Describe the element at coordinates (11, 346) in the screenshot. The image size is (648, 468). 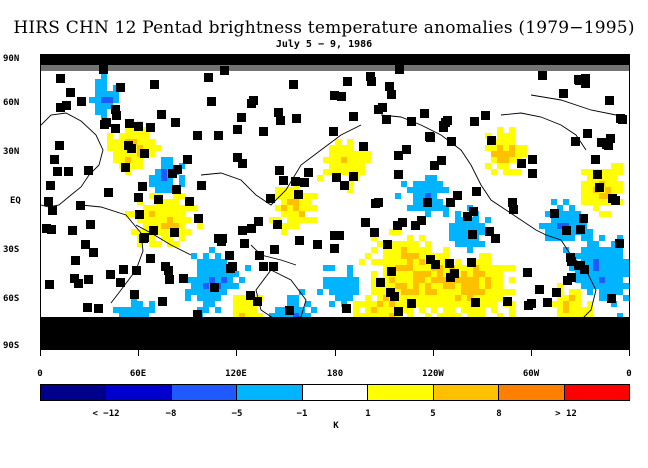
I see `lat-label-90s: 90S` at that location.